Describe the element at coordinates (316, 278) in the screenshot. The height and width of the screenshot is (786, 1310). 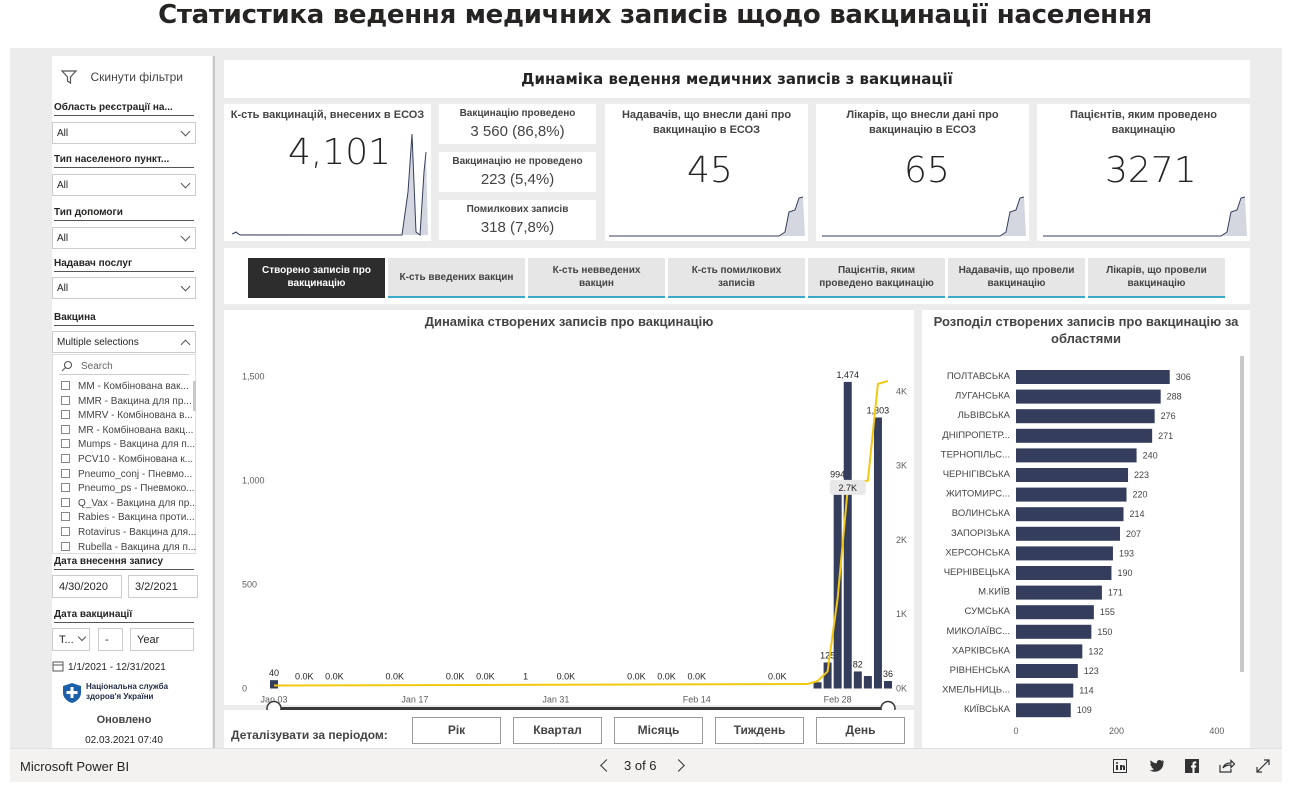
I see `metric-tab: Створено записів про вакцинацію` at that location.